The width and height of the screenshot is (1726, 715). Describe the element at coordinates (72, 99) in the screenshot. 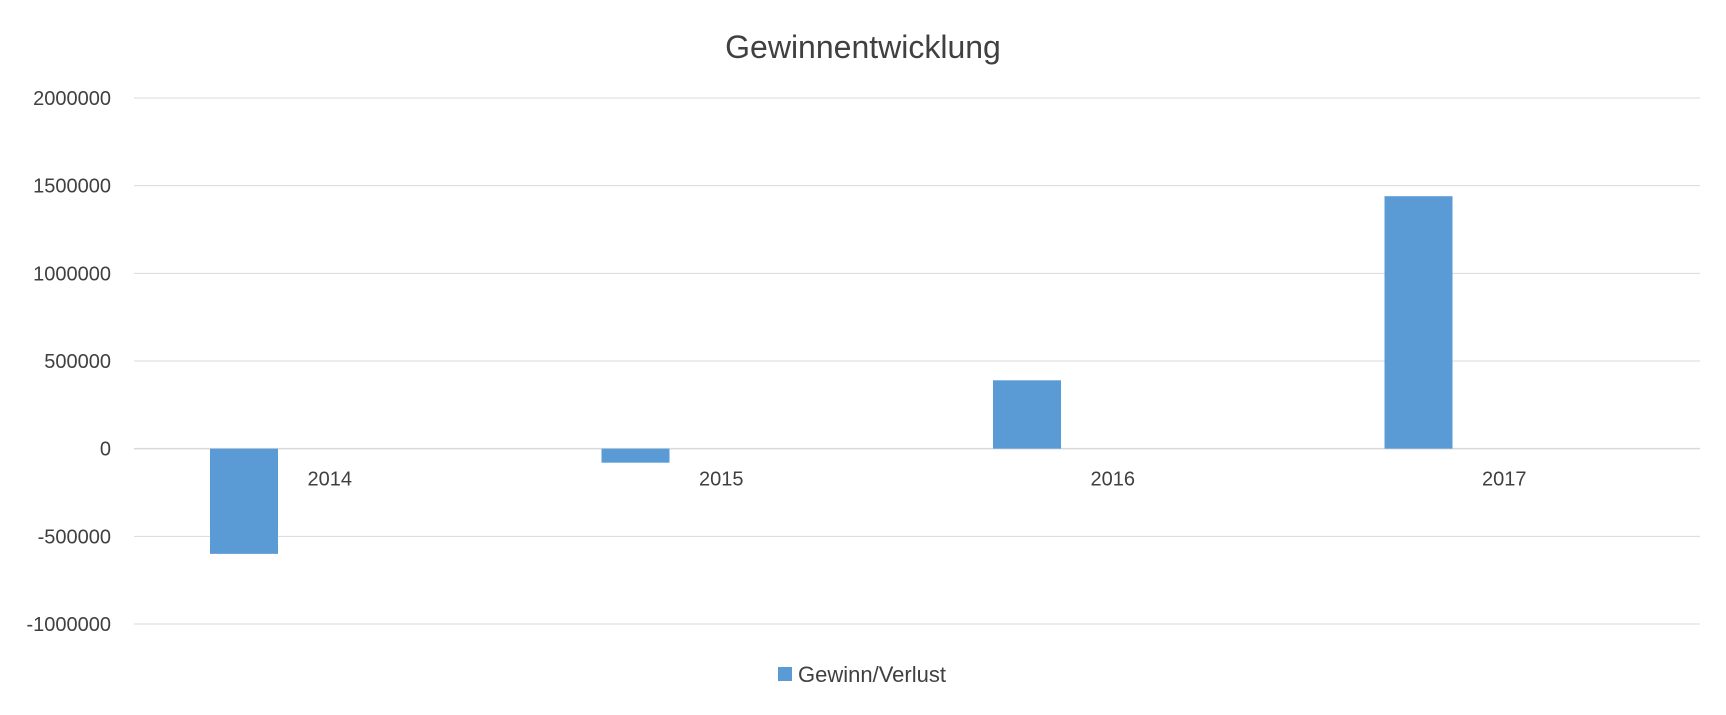

I see `y-tick-label: 2000000` at that location.